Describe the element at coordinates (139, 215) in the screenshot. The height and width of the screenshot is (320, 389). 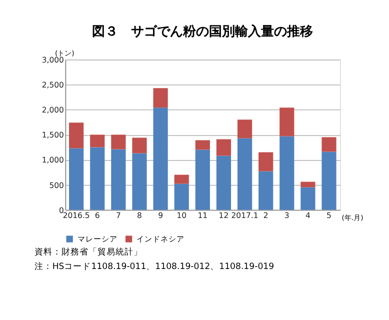
I see `x-tick-label: 8` at that location.